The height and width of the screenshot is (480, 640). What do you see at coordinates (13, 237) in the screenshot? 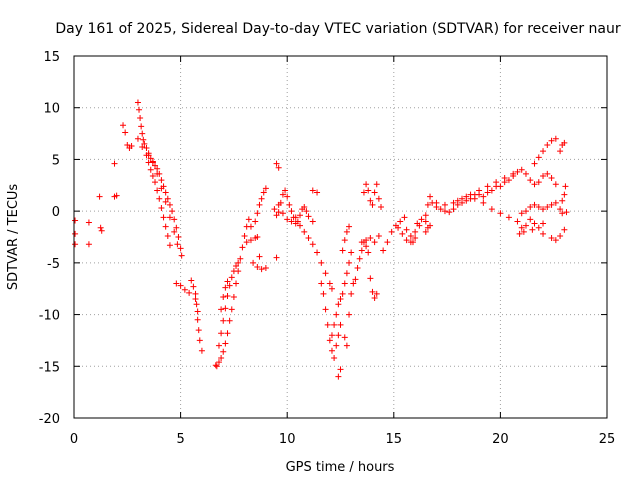
I see `y-axis-label: SDTVAR / TECUs` at bounding box center [13, 237].